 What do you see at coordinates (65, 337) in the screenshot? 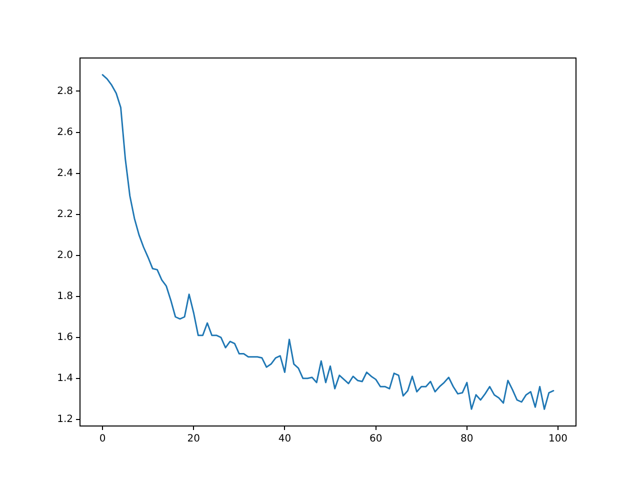
I see `y-tick-label: 1.6` at bounding box center [65, 337].